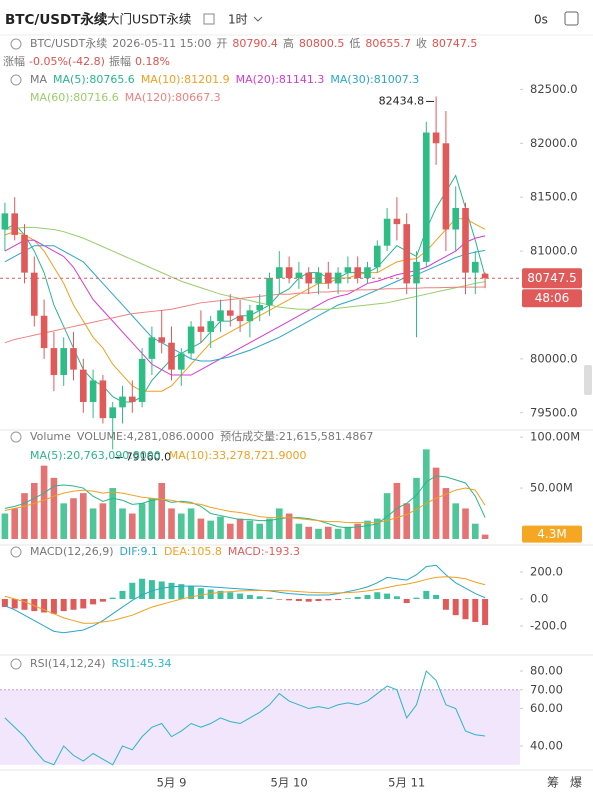 The image size is (593, 799). I want to click on interval-chevron, so click(258, 19).